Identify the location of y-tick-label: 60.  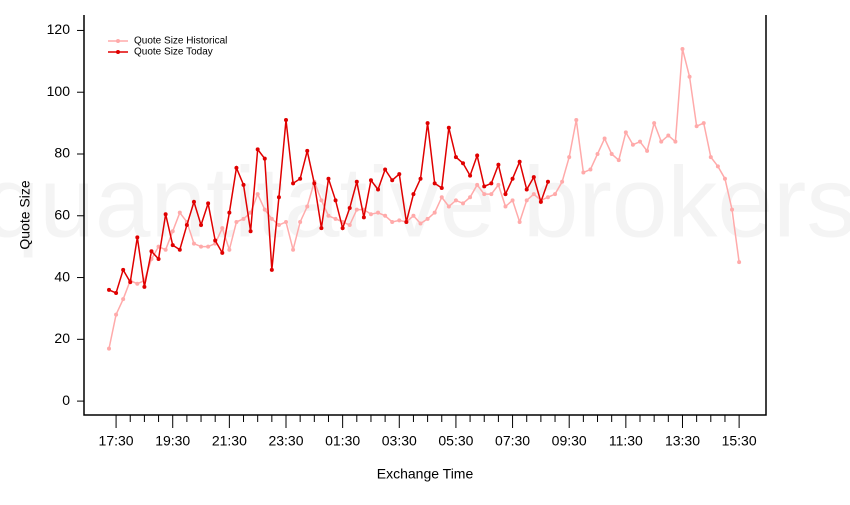
(62, 214).